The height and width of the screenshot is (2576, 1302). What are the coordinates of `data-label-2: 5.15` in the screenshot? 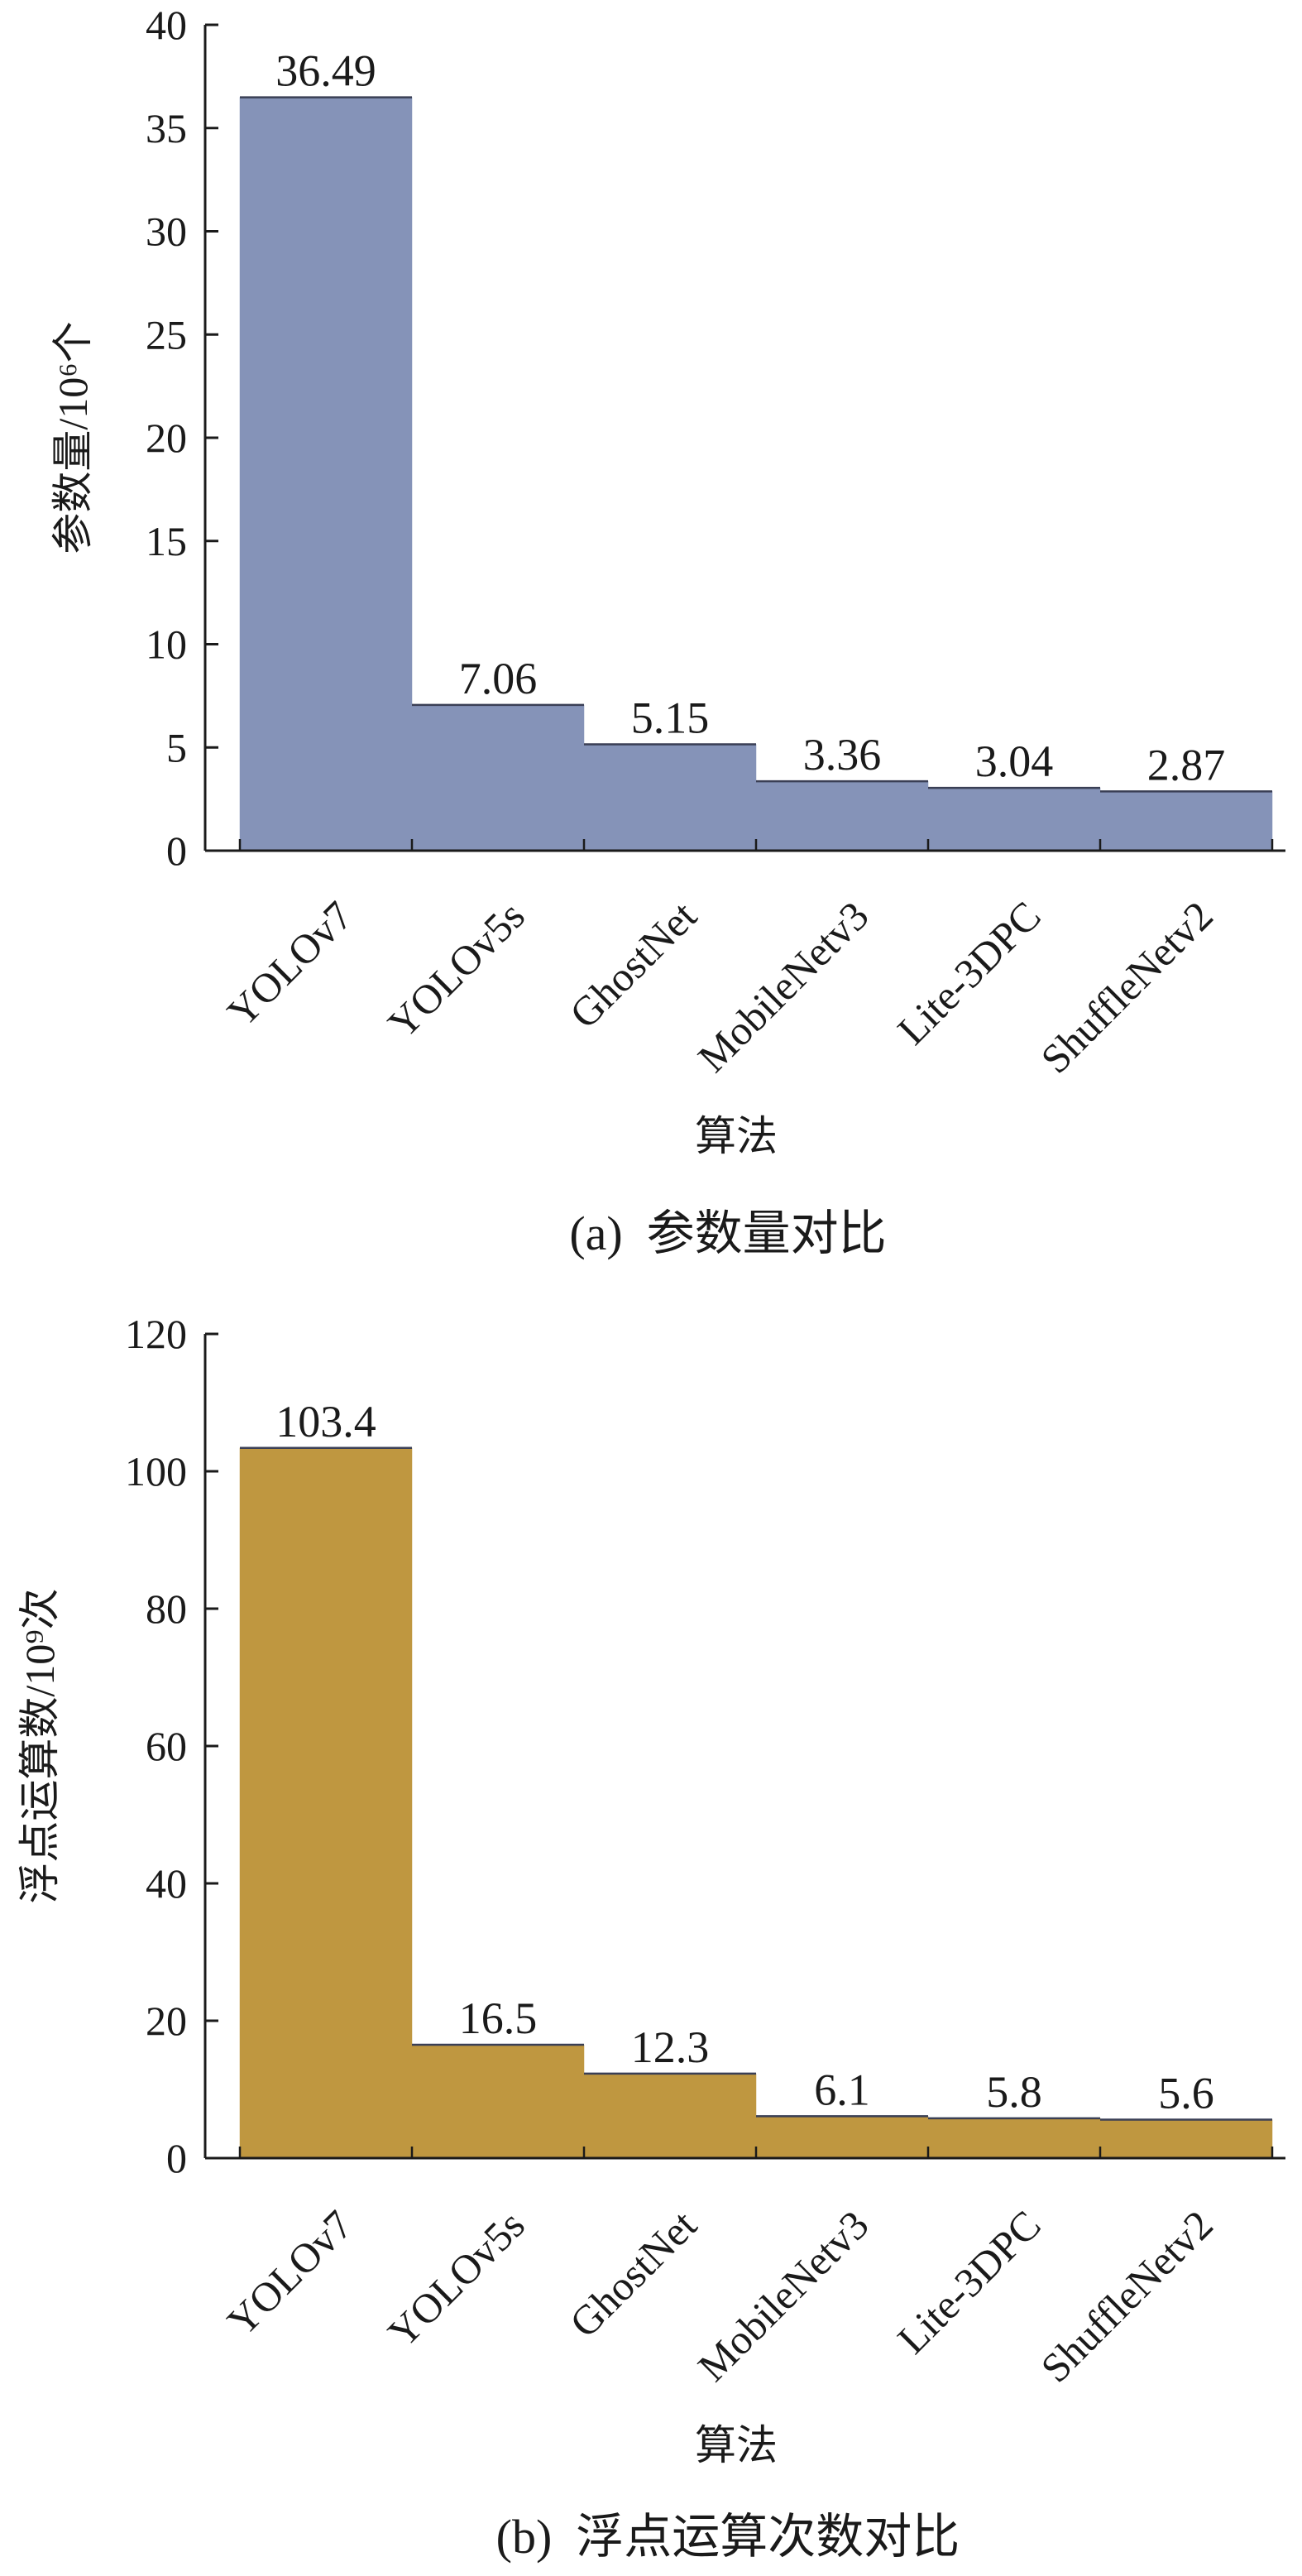 It's located at (670, 718).